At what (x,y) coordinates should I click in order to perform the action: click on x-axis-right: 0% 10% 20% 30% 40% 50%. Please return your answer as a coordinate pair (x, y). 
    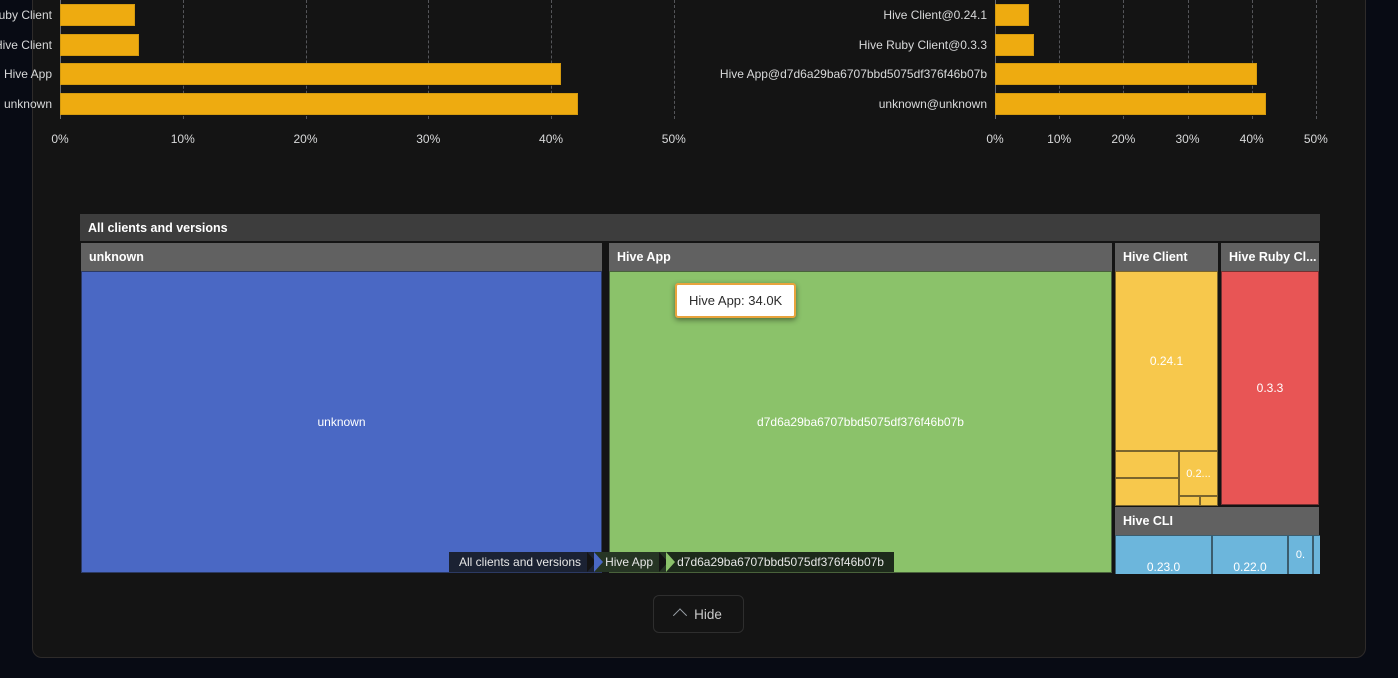
    Looking at the image, I should click on (1163, 132).